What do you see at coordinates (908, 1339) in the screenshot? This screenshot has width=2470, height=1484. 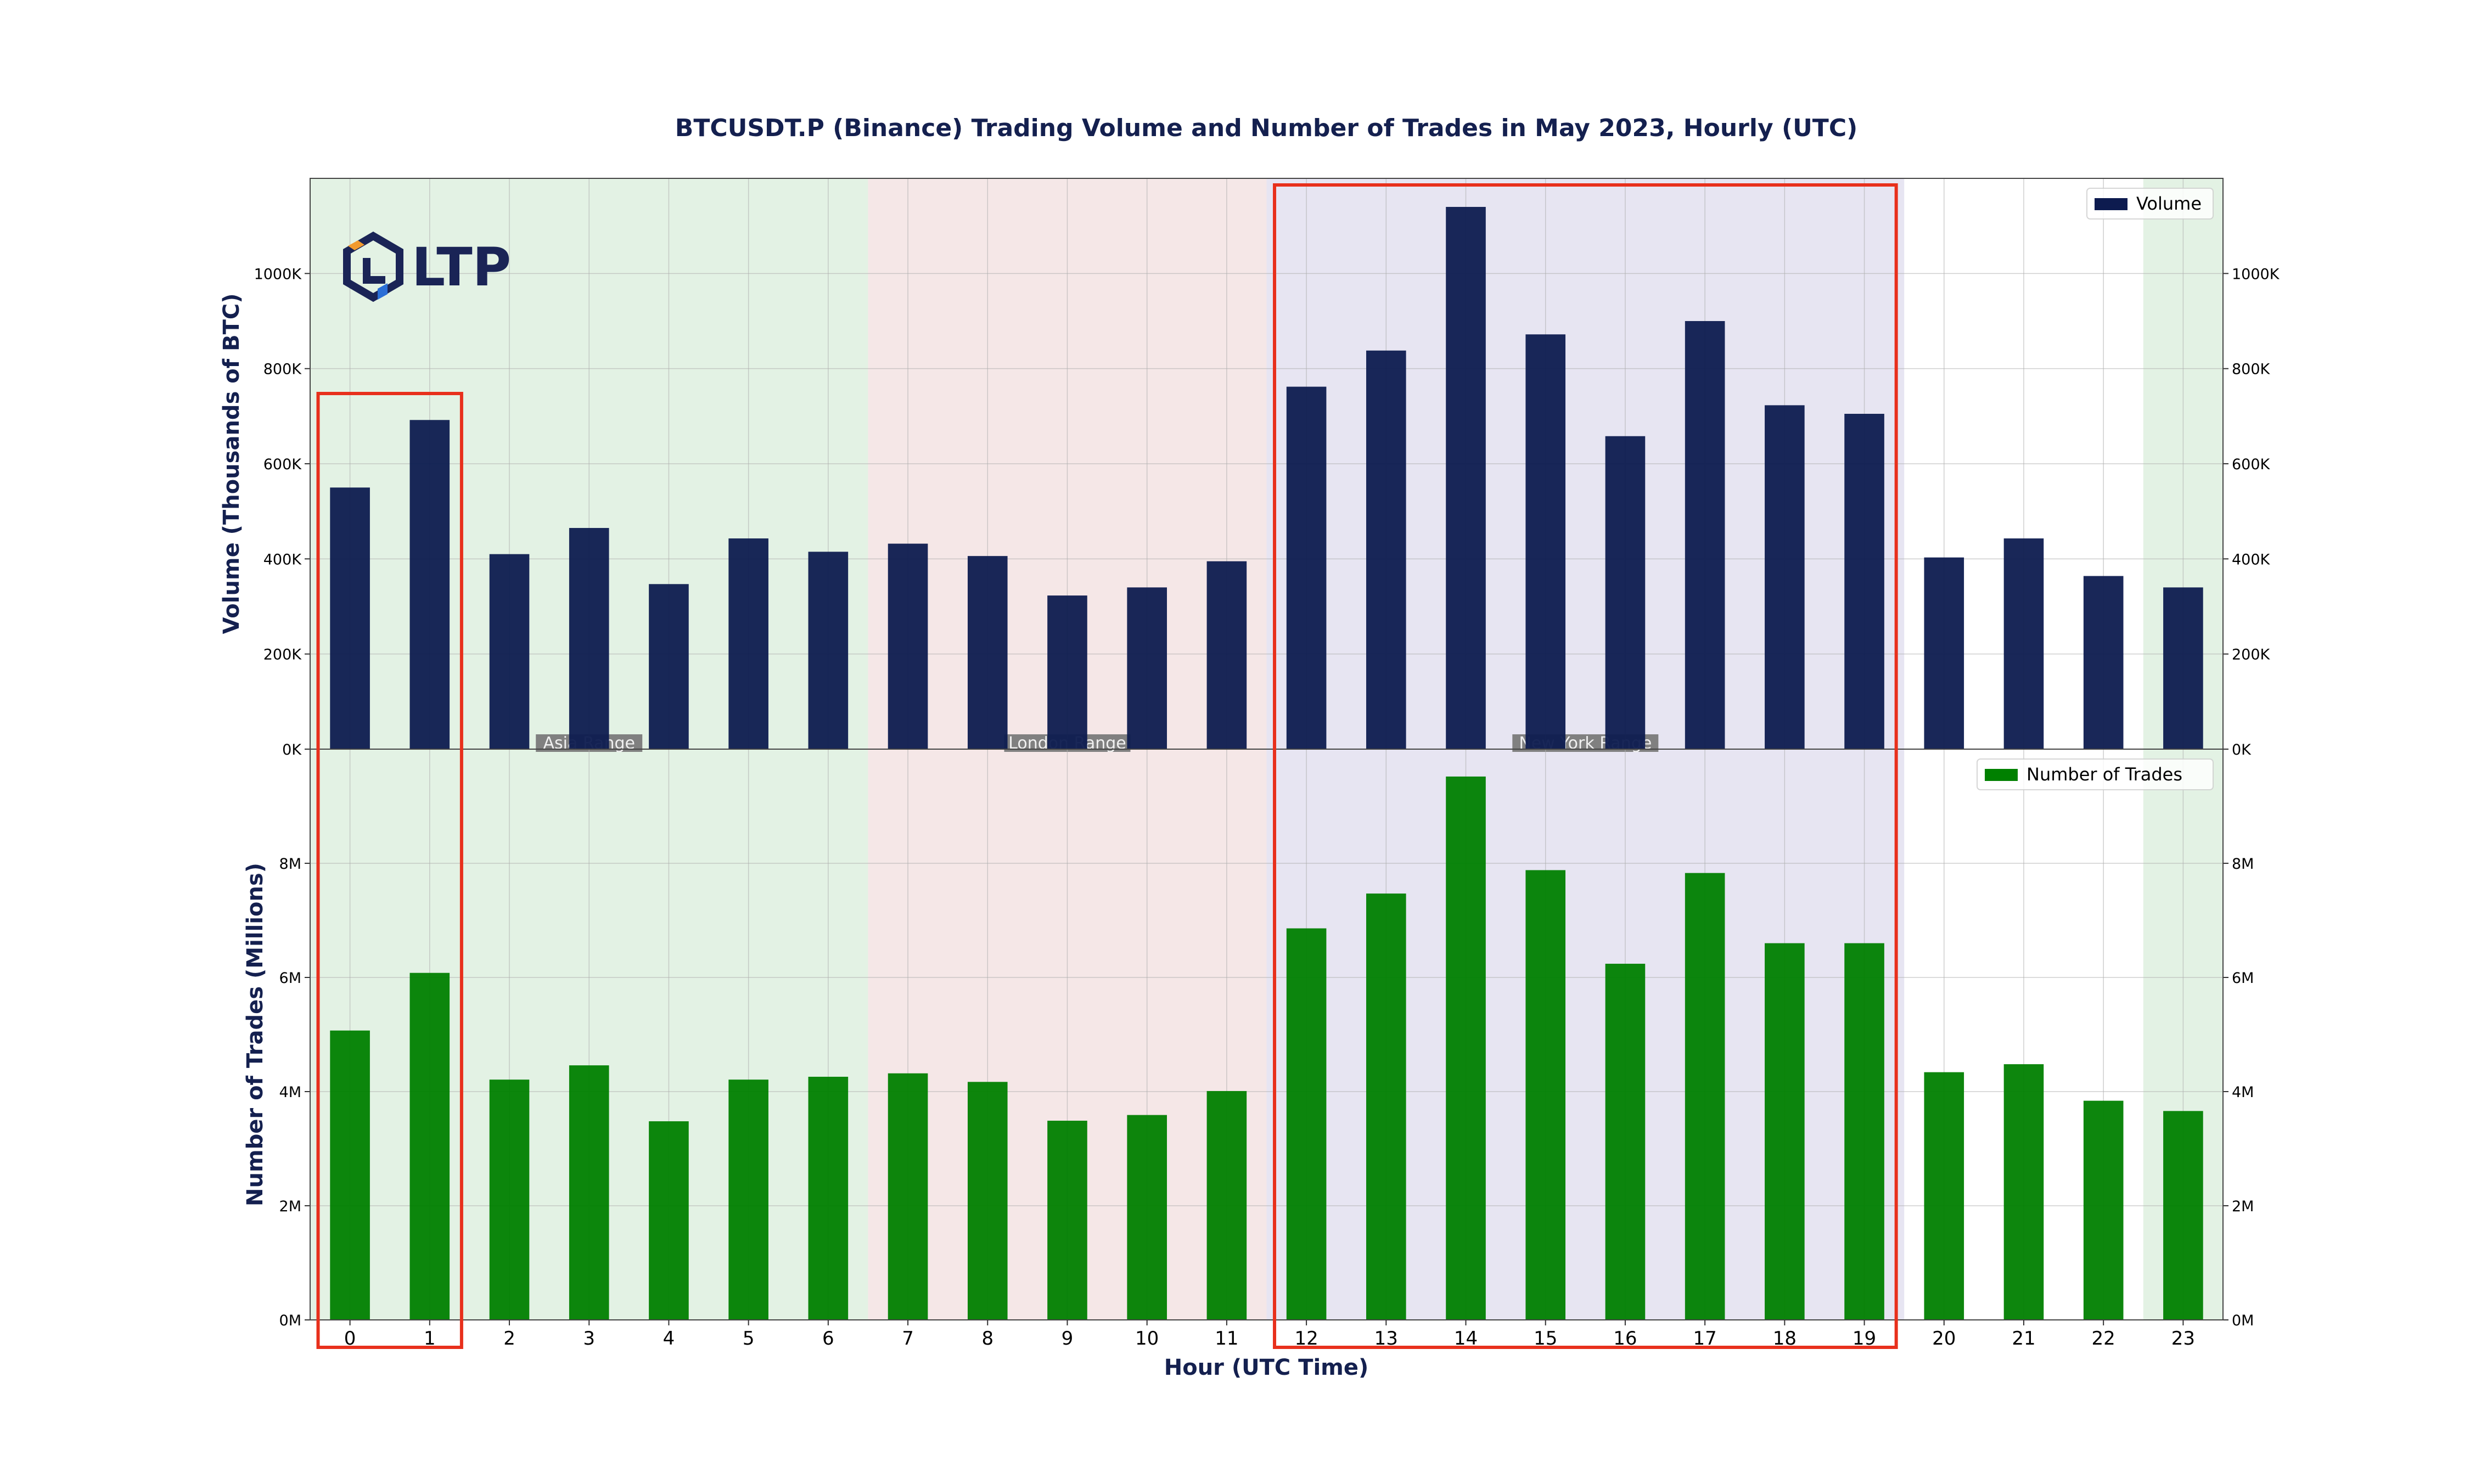 I see `x-tick-label-7: 7` at bounding box center [908, 1339].